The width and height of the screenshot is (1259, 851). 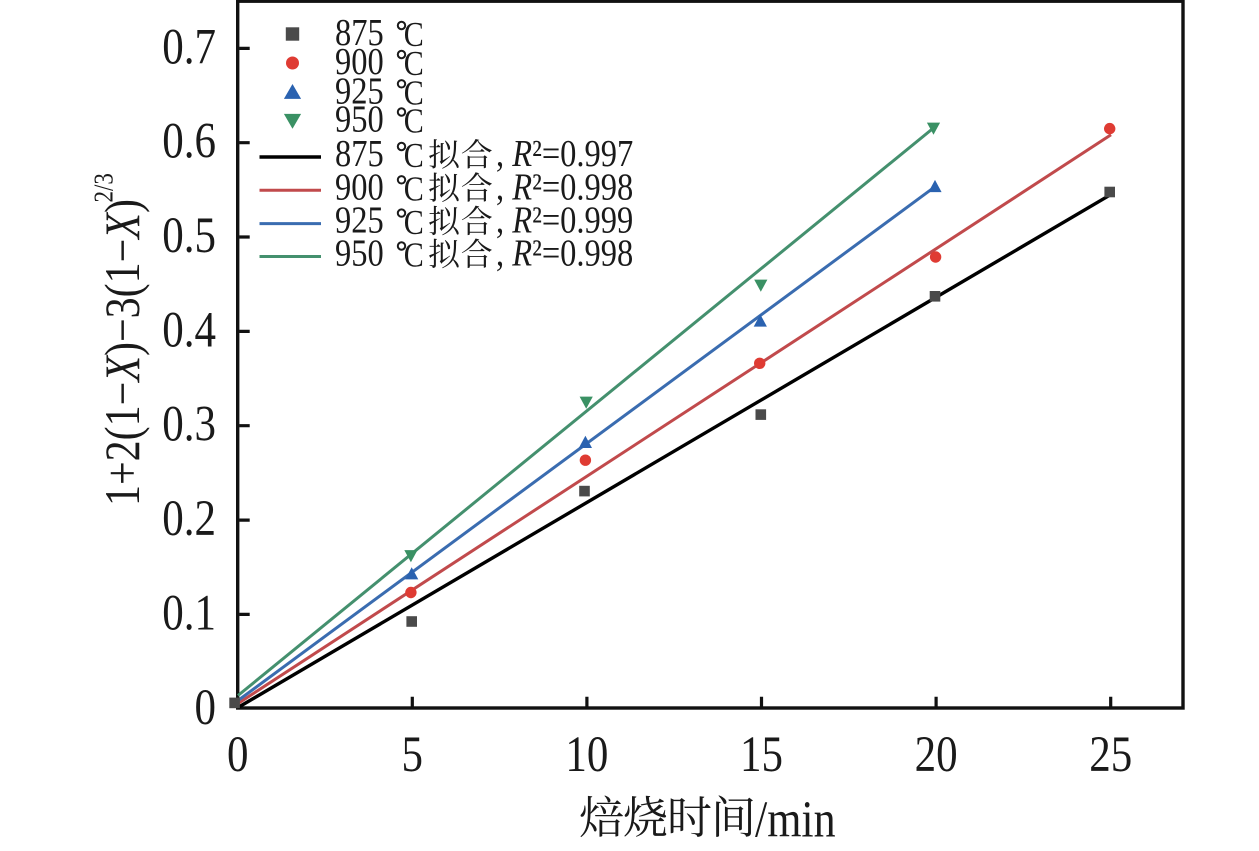 I want to click on svg-text: 0.4, so click(x=189, y=330).